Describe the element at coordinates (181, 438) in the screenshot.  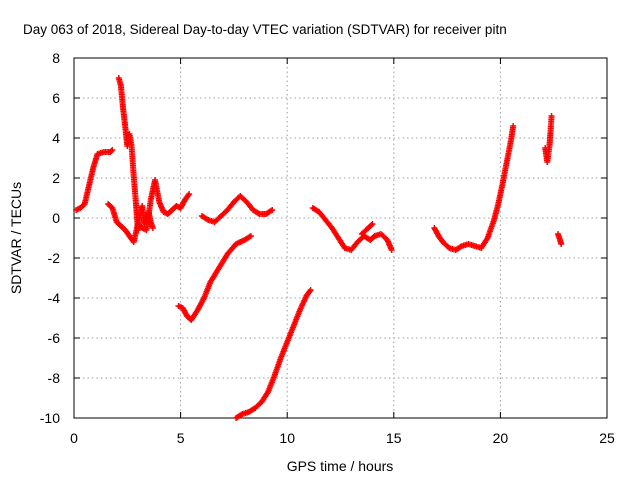
I see `x-tick-label: 5` at that location.